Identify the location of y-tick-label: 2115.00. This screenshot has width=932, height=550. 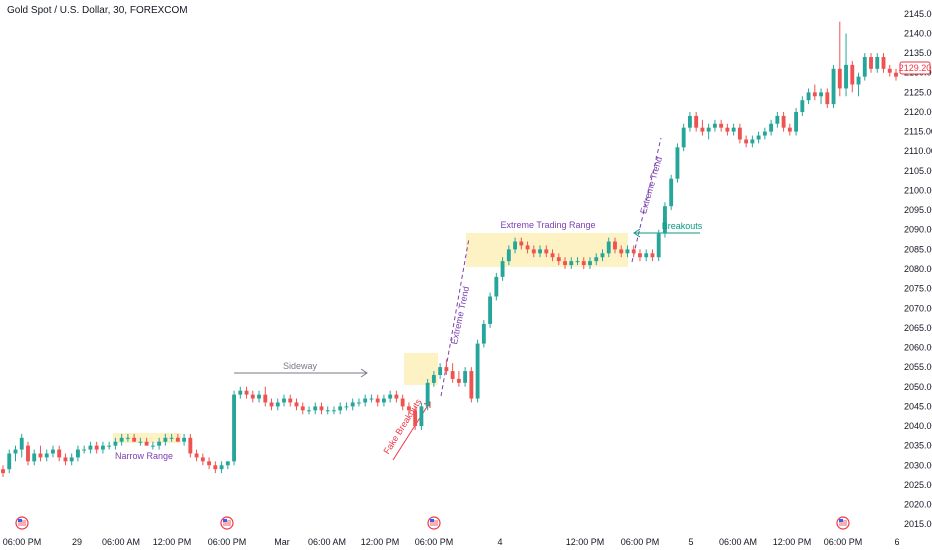
(918, 132).